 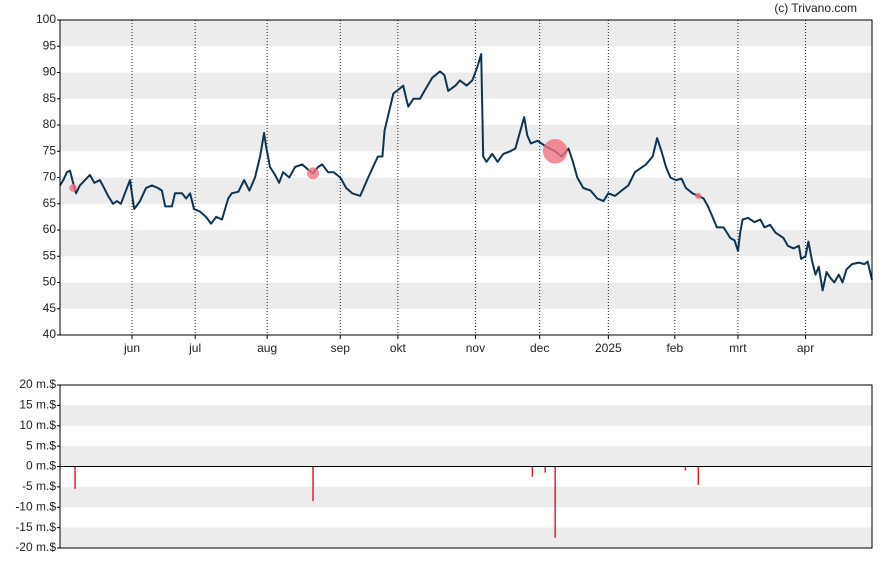 What do you see at coordinates (50, 177) in the screenshot?
I see `y-tick-label: 70` at bounding box center [50, 177].